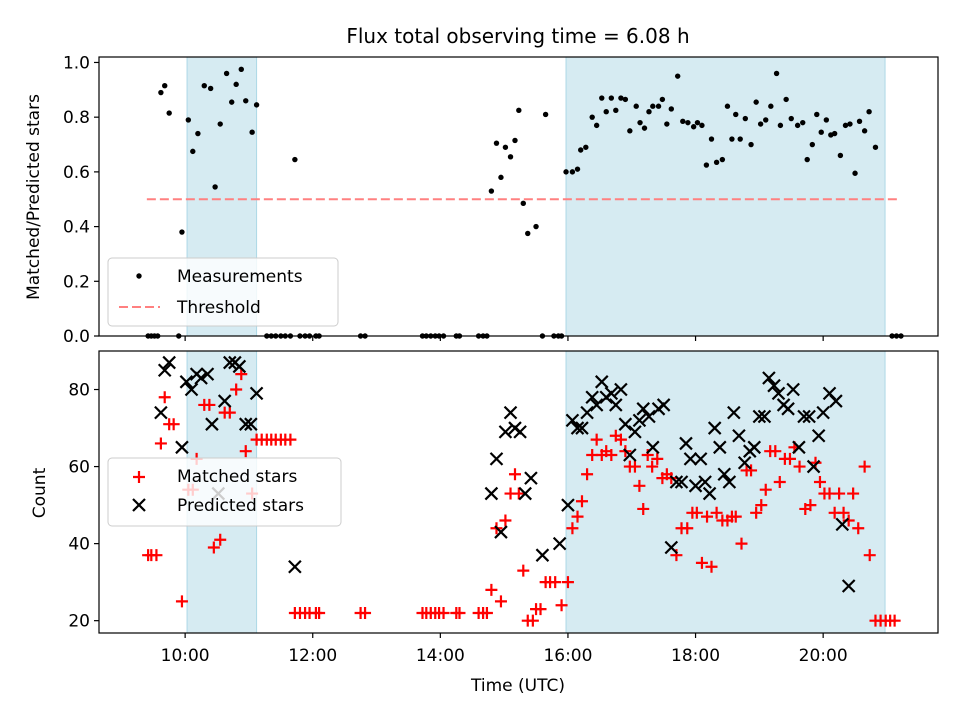 This screenshot has height=720, width=960. I want to click on bottom-y-axis-label: Count, so click(40, 492).